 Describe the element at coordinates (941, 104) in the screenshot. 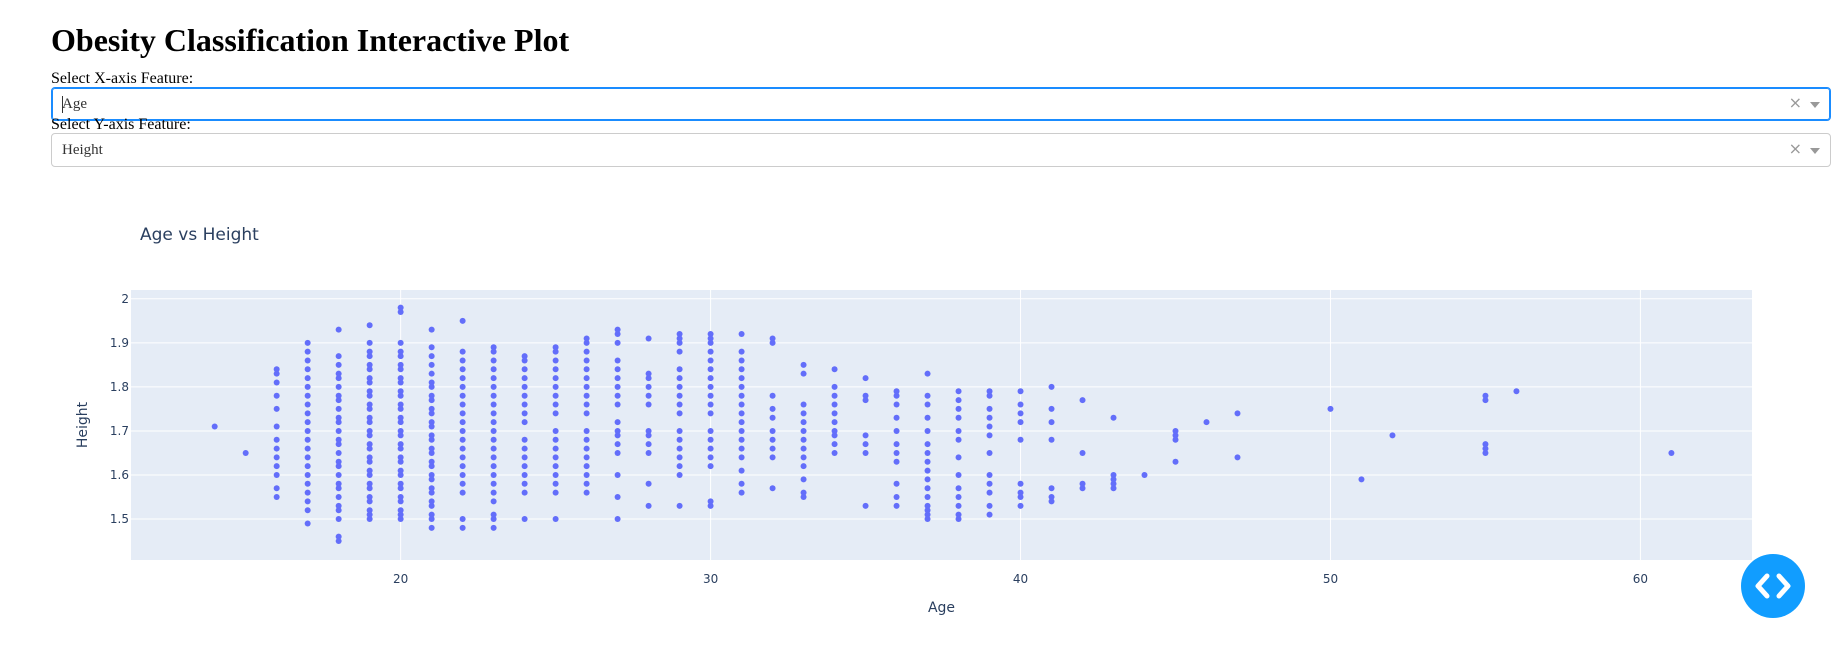

I see `x-axis-dropdown: Age ×` at that location.